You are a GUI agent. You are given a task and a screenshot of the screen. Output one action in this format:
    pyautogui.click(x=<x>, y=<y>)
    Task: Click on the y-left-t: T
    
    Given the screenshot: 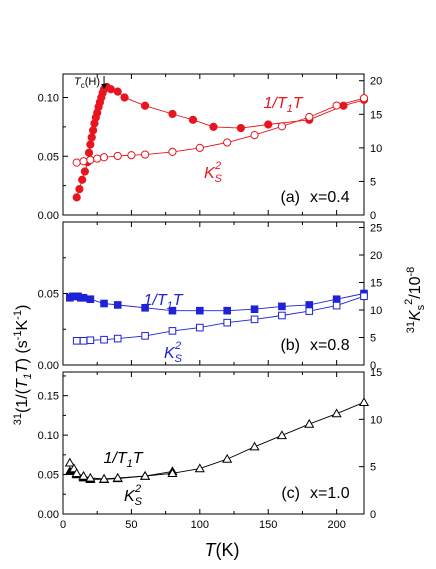 What is the action you would take?
    pyautogui.click(x=22, y=367)
    